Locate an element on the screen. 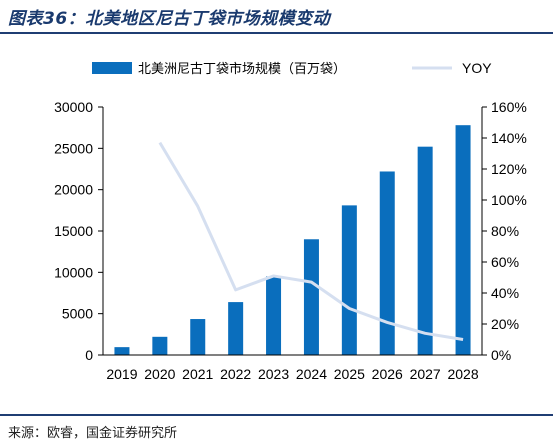  x-tick-label: 2028 is located at coordinates (462, 374).